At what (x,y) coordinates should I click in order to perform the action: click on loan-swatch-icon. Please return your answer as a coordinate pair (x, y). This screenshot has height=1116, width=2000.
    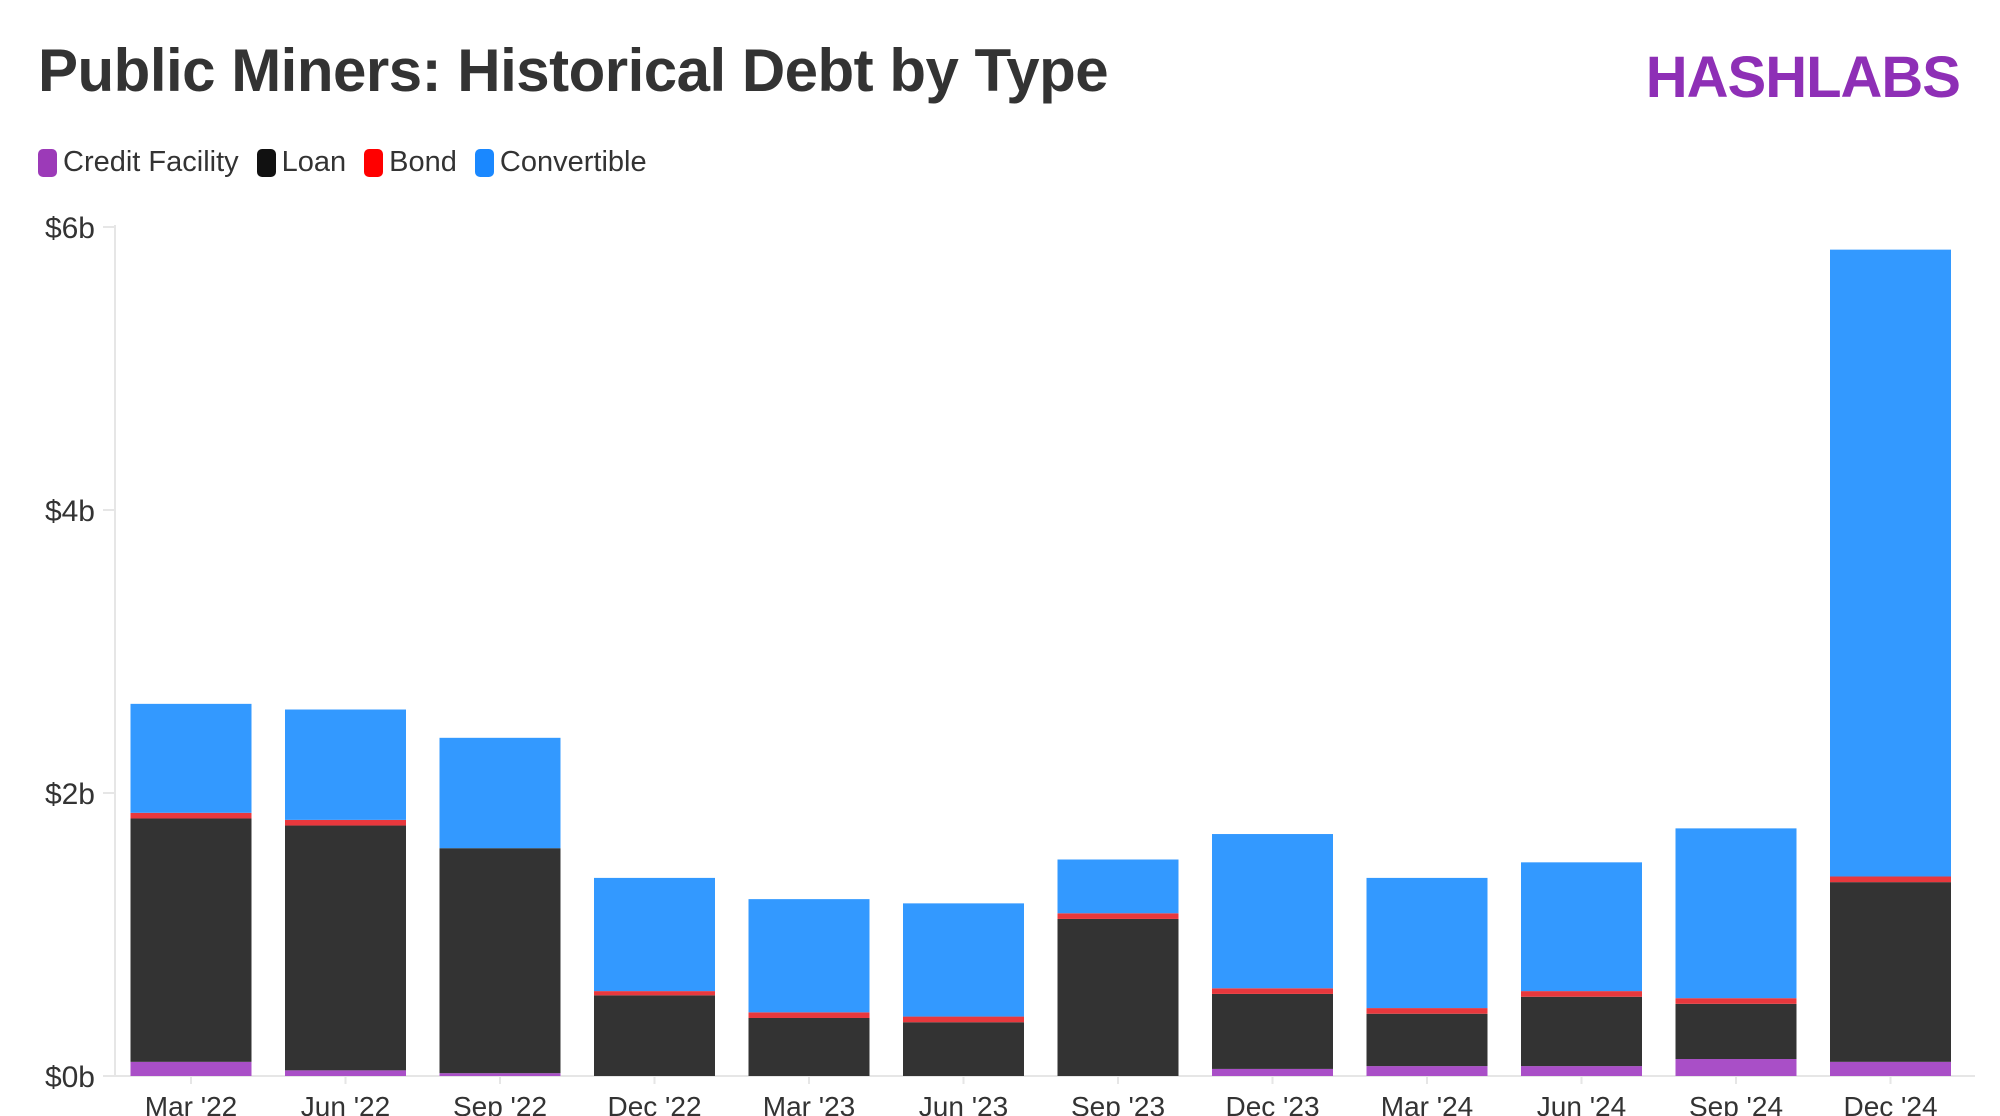
    Looking at the image, I should click on (266, 162).